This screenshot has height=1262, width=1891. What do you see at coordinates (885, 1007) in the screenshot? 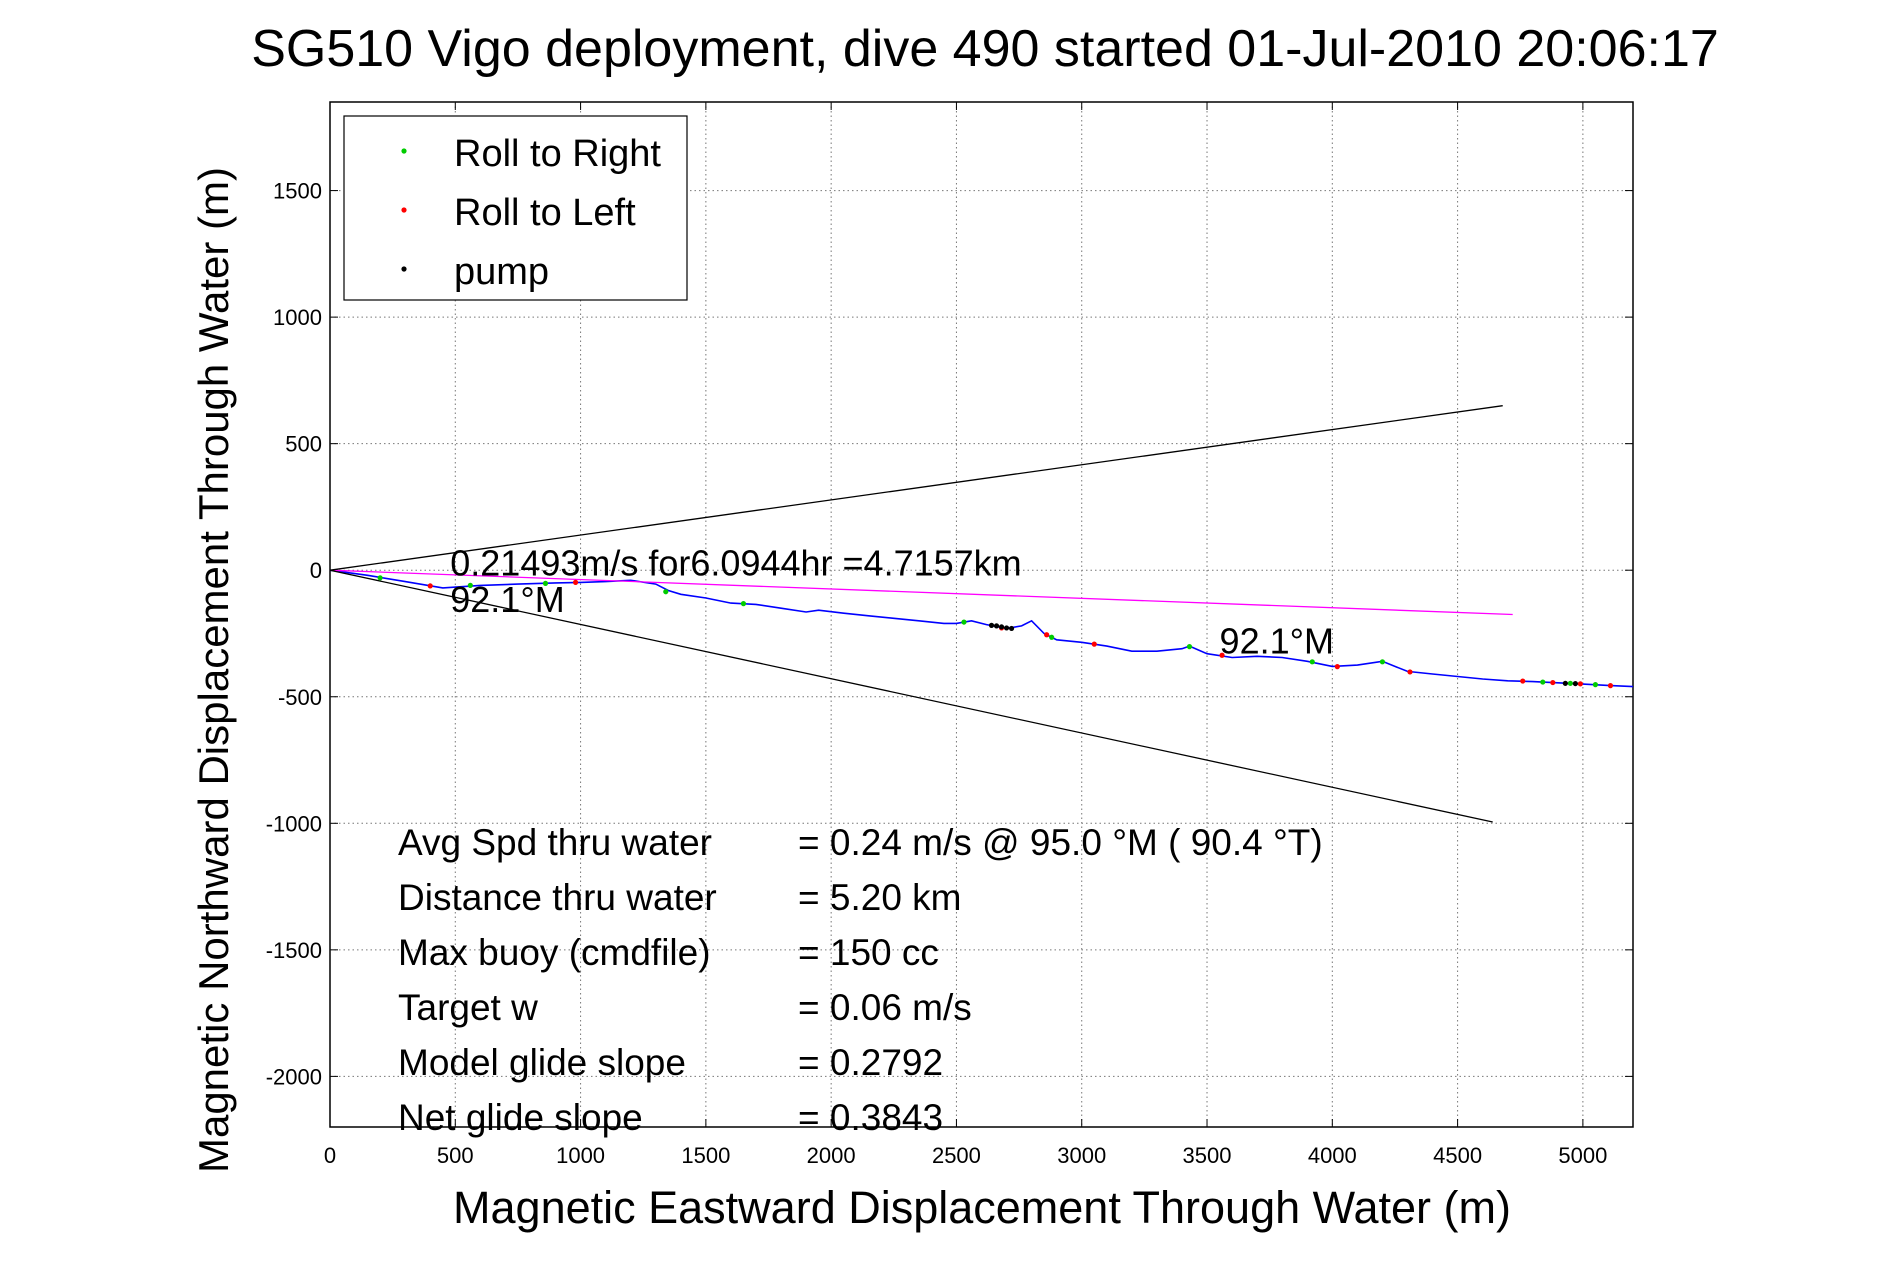
I see `stat-value: = 0.06 m/s` at bounding box center [885, 1007].